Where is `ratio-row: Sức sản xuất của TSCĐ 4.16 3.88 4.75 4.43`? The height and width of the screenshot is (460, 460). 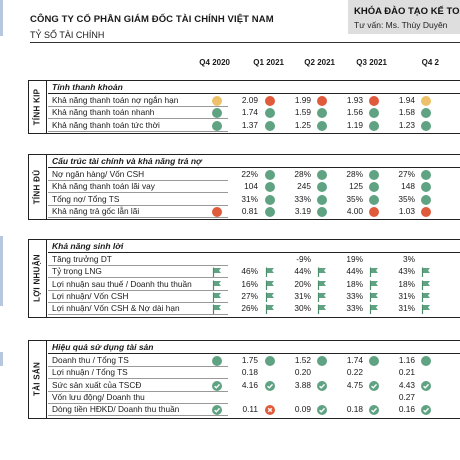
ratio-row: Sức sản xuất của TSCĐ 4.16 3.88 4.75 4.43 is located at coordinates (254, 385).